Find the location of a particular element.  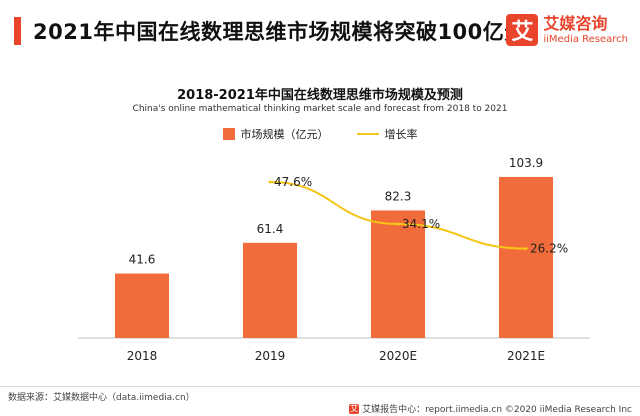

x-tick-label-2020E: 2020E is located at coordinates (398, 356).